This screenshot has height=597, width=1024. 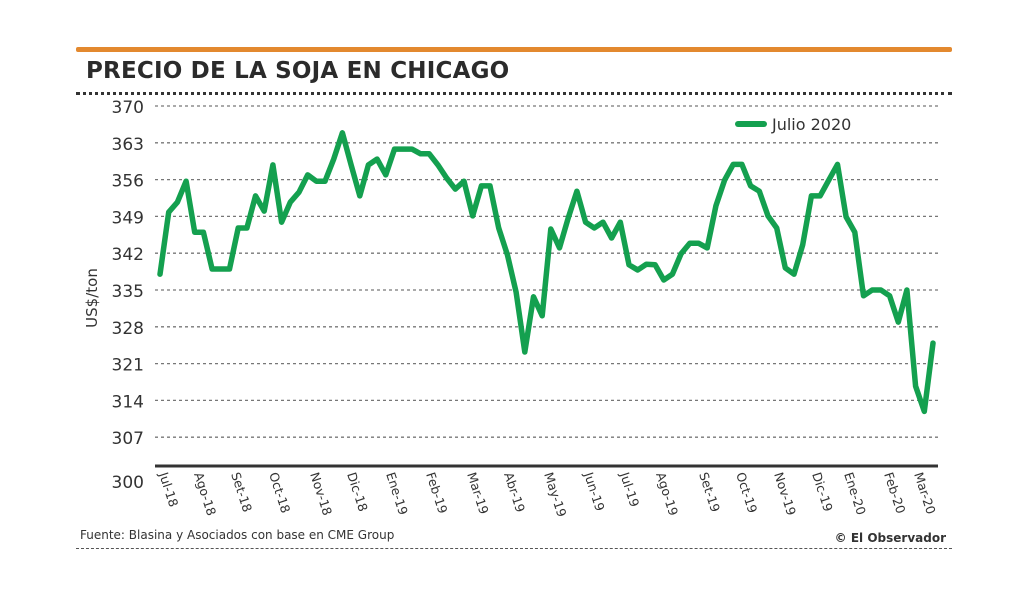 What do you see at coordinates (925, 493) in the screenshot?
I see `x-tick-label: Mar-20` at bounding box center [925, 493].